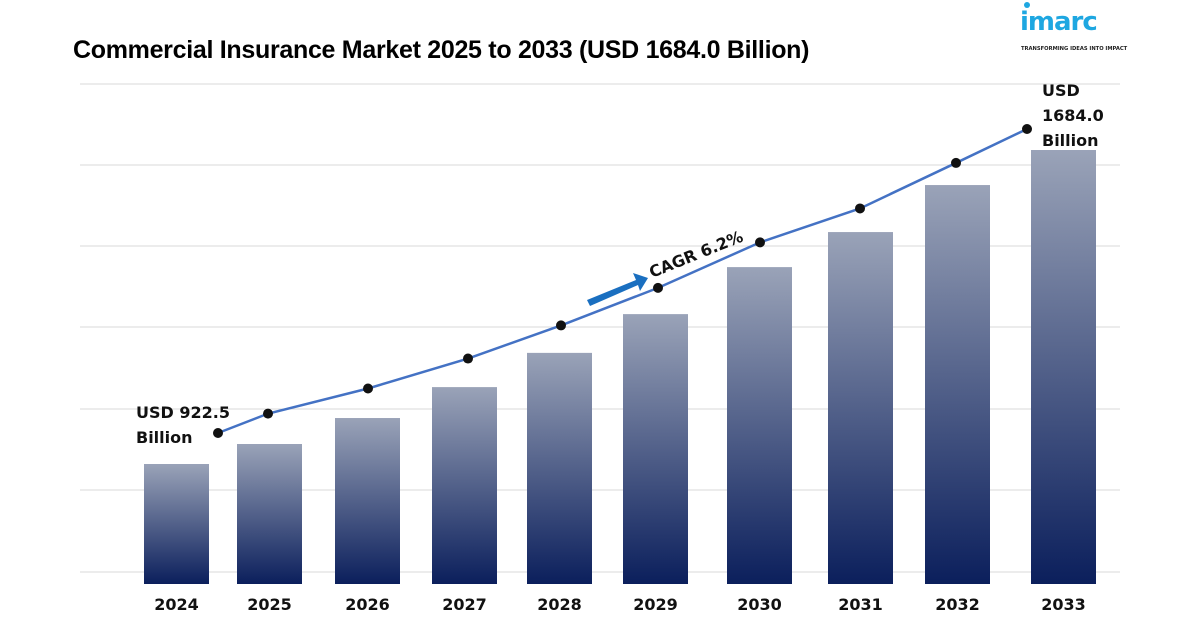 The image size is (1200, 628). I want to click on end-value-unit: Billion, so click(1070, 140).